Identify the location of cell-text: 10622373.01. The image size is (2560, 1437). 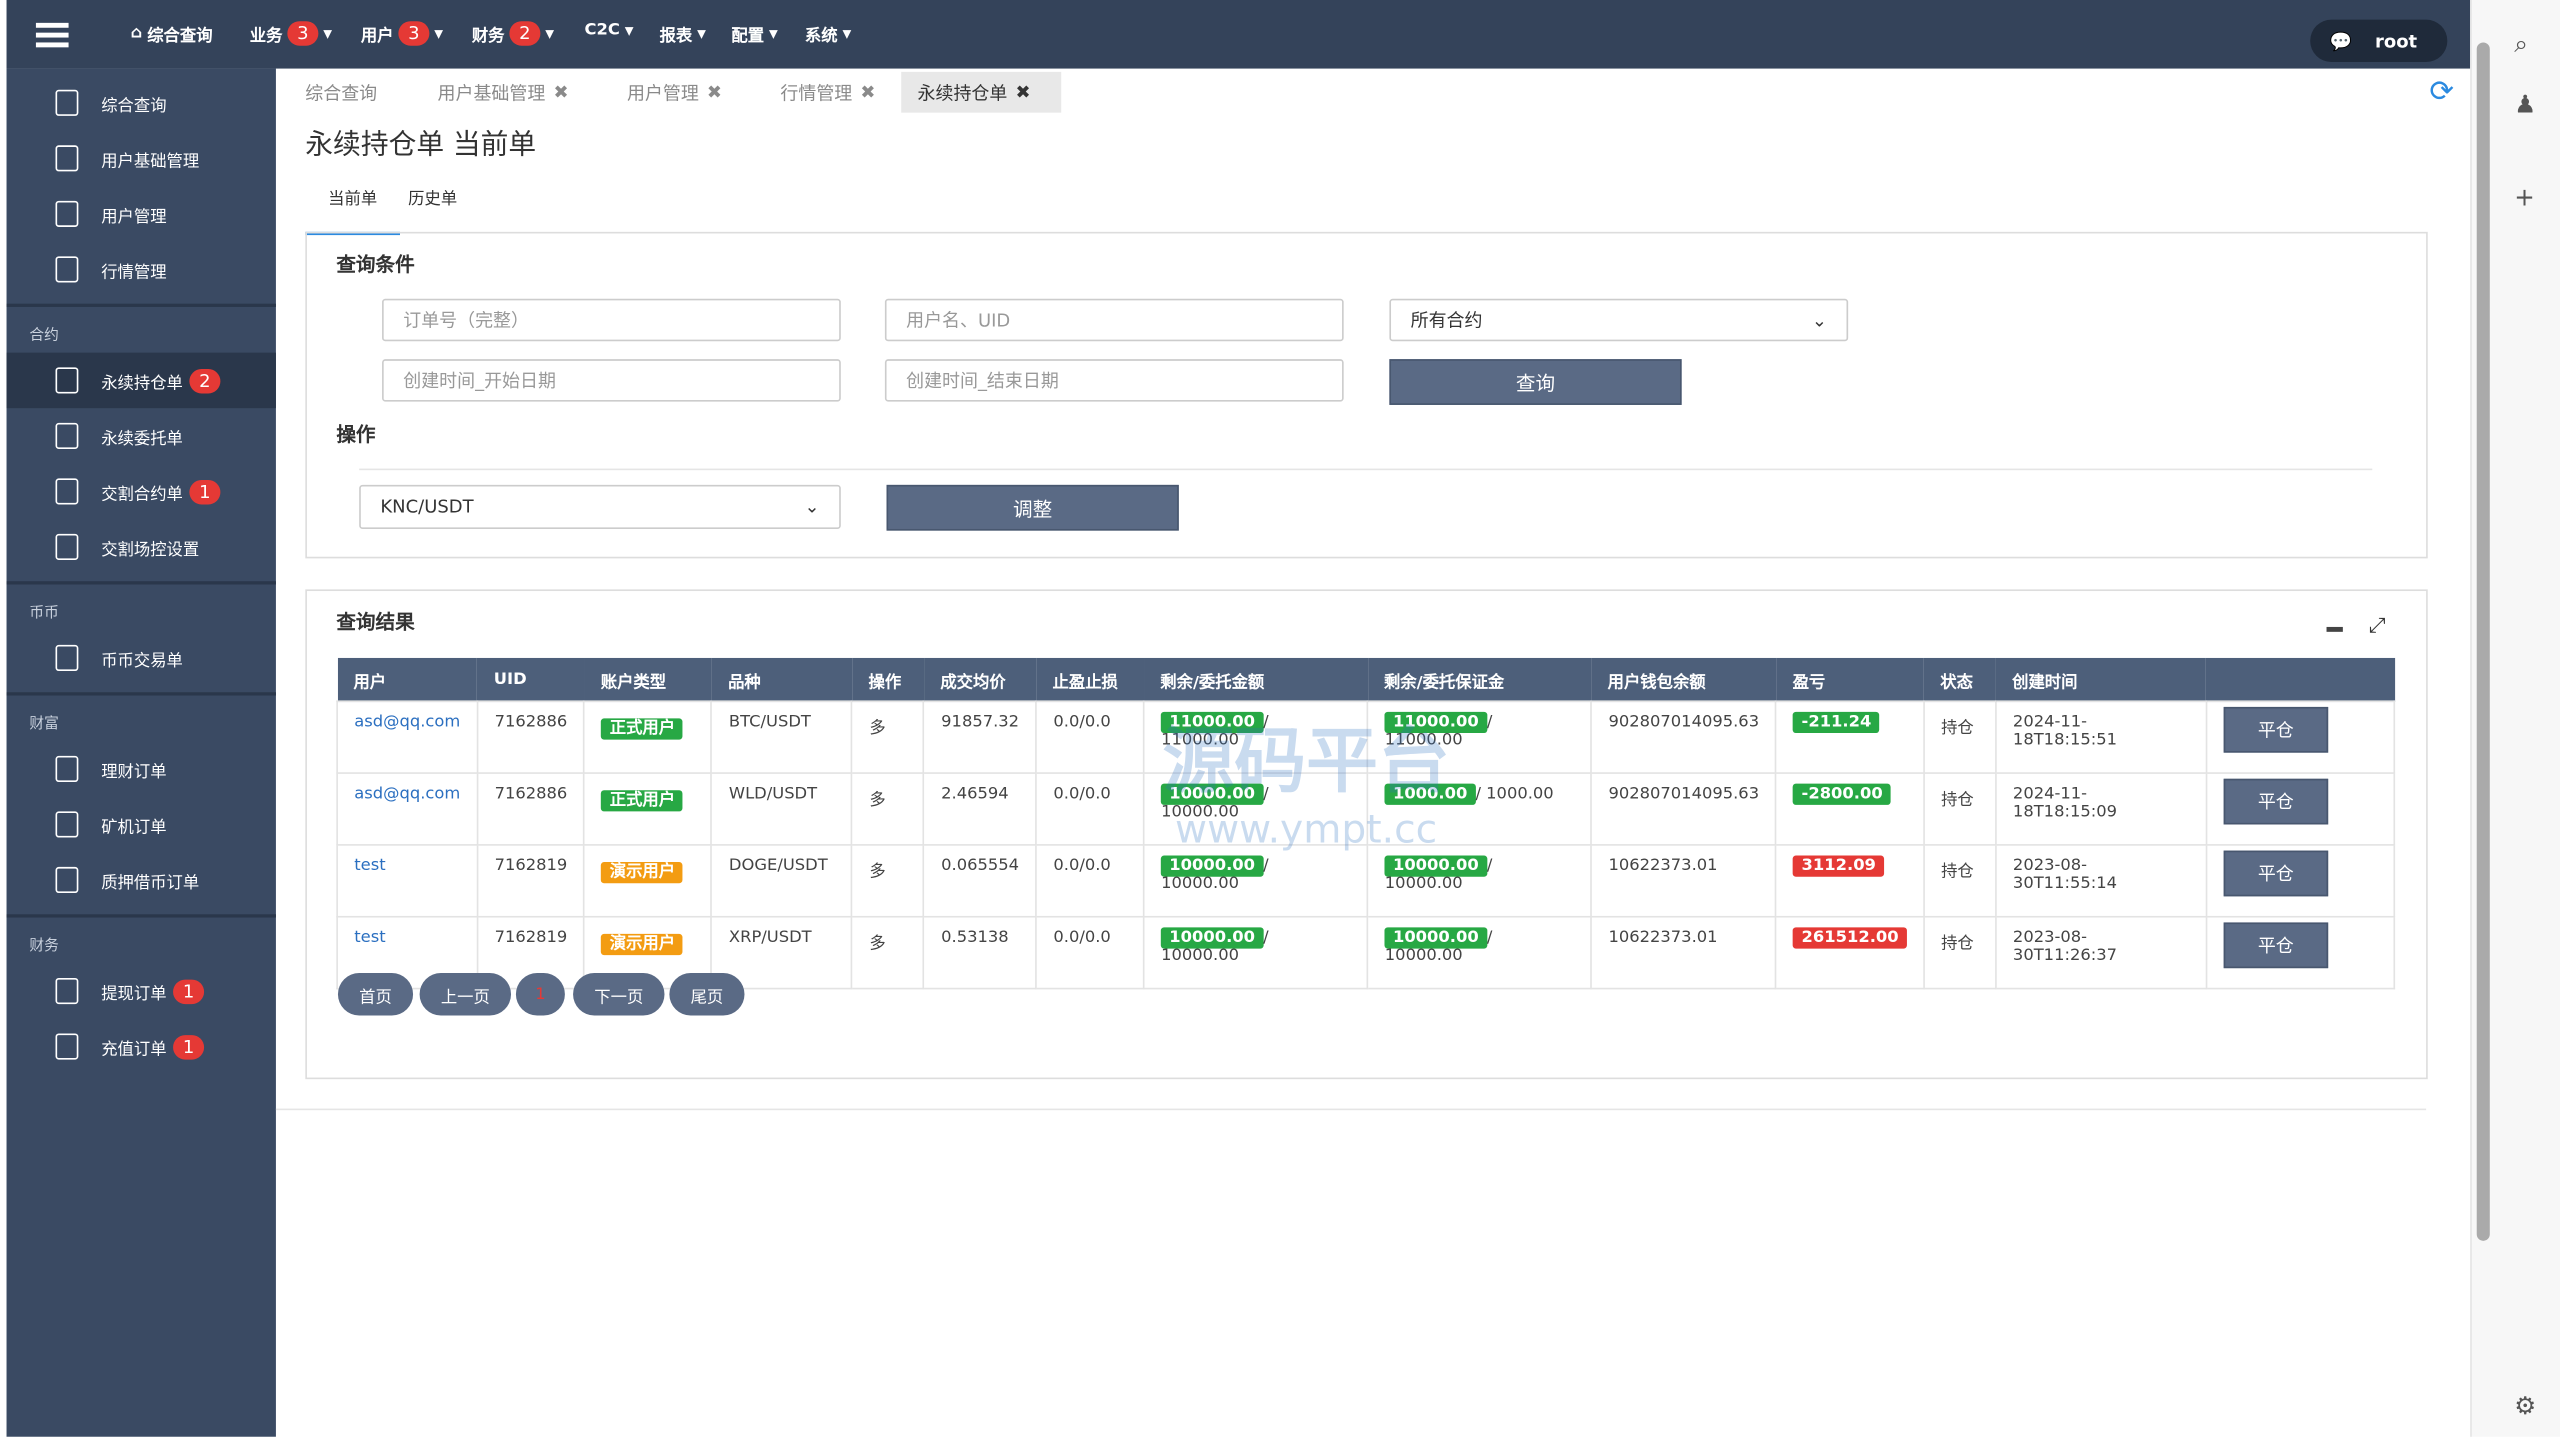
(1663, 937).